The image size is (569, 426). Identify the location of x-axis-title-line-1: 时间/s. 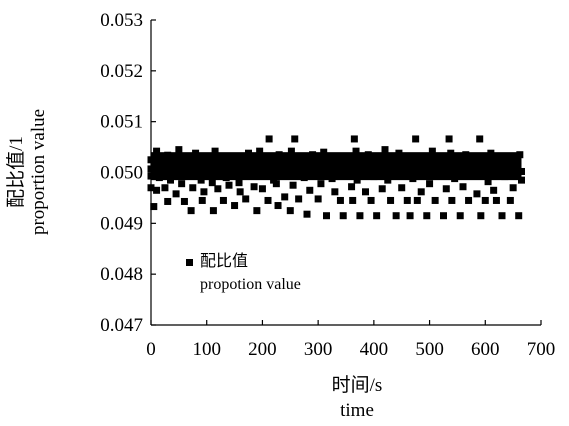
(357, 385).